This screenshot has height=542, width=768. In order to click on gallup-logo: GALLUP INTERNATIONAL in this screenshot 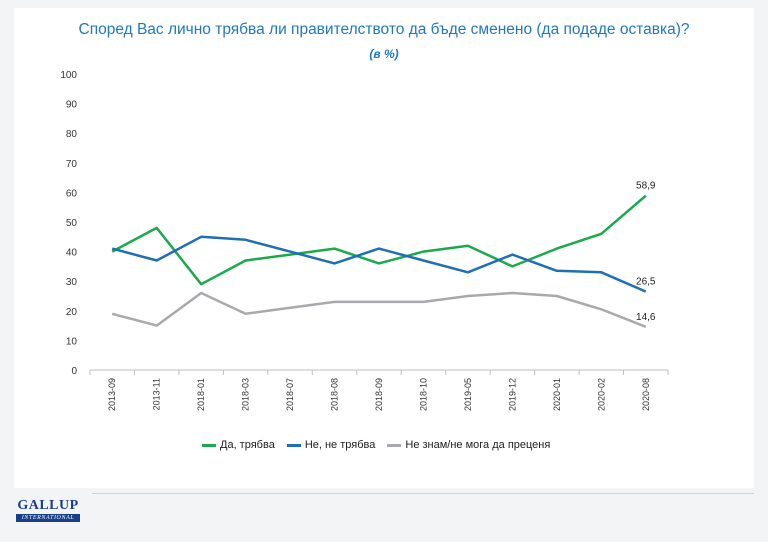, I will do `click(48, 510)`.